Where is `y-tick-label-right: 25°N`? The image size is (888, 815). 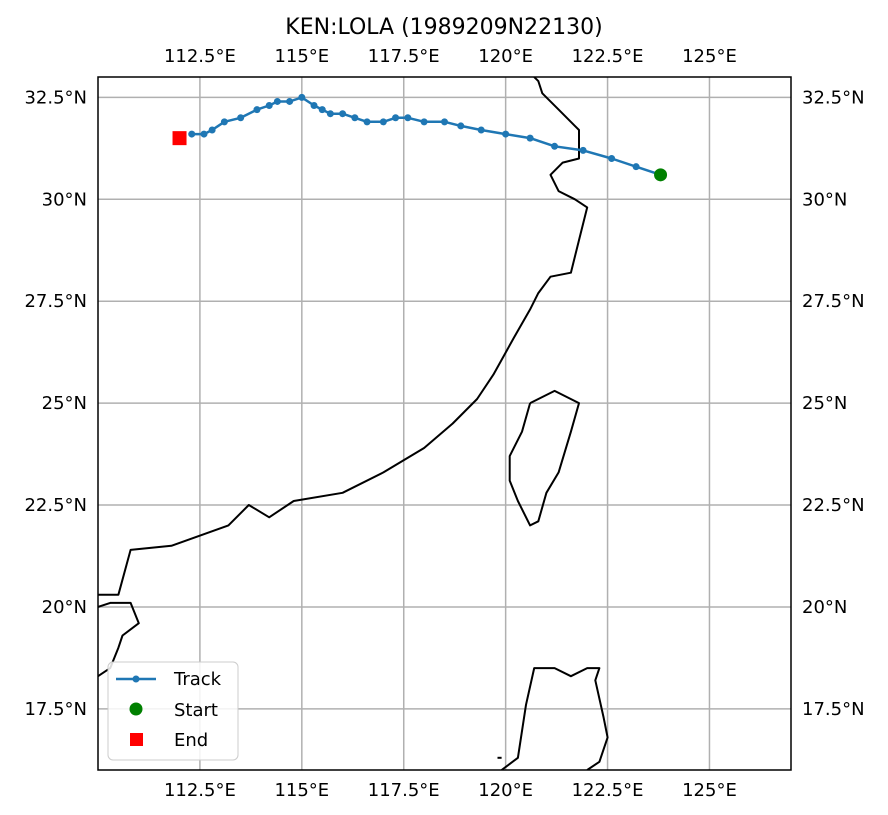 y-tick-label-right: 25°N is located at coordinates (824, 403).